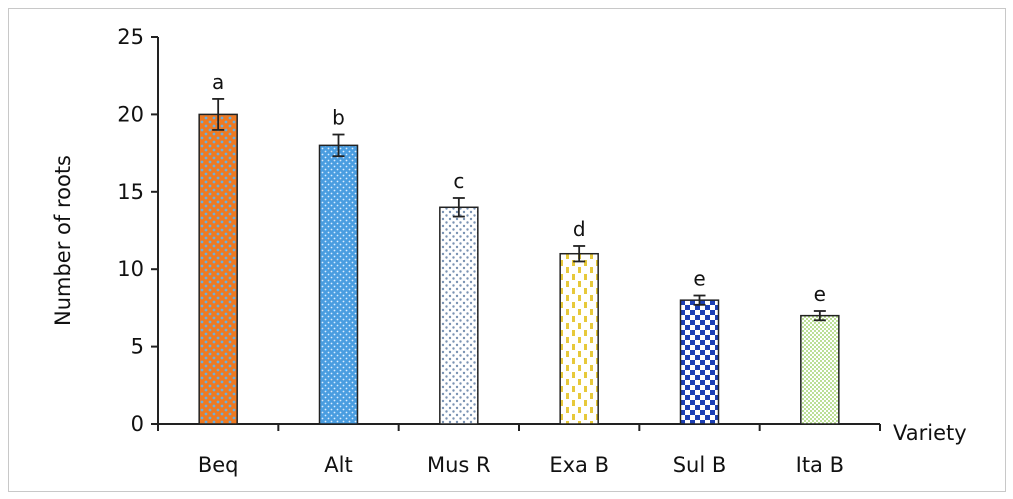 Image resolution: width=1013 pixels, height=499 pixels. Describe the element at coordinates (459, 465) in the screenshot. I see `x-tick-label: Mus R` at that location.